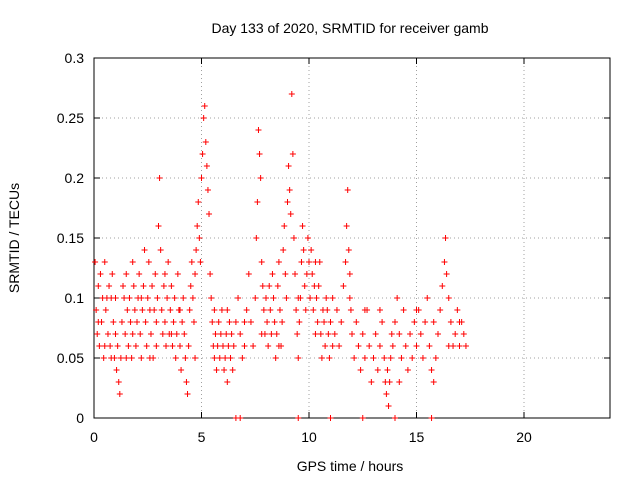 This screenshot has height=480, width=640. What do you see at coordinates (70, 238) in the screenshot?
I see `y-tick-label: 0.15` at bounding box center [70, 238].